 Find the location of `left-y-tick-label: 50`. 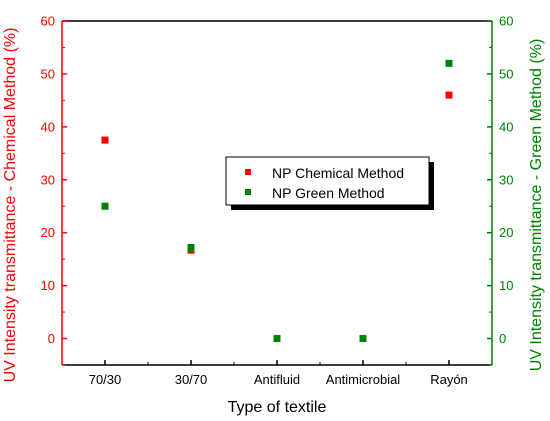

left-y-tick-label: 50 is located at coordinates (48, 73).